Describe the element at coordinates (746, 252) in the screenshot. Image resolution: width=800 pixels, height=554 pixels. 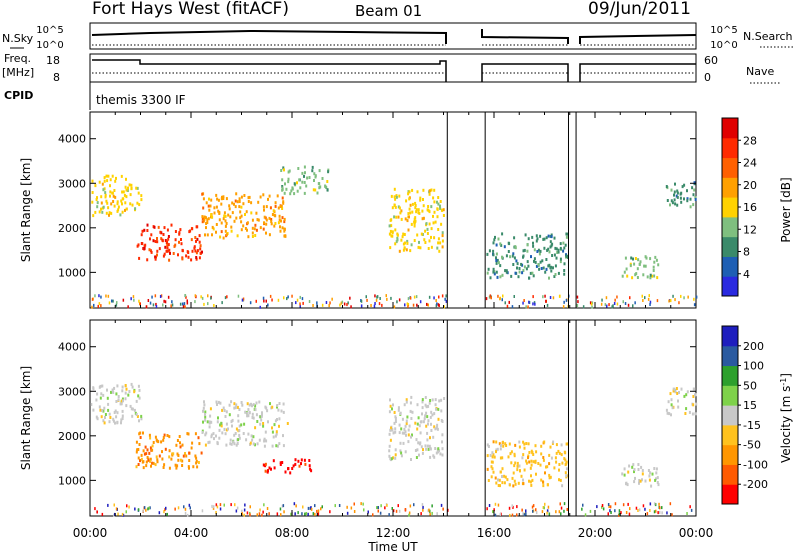
I see `colorbar-tick-label: 8` at that location.